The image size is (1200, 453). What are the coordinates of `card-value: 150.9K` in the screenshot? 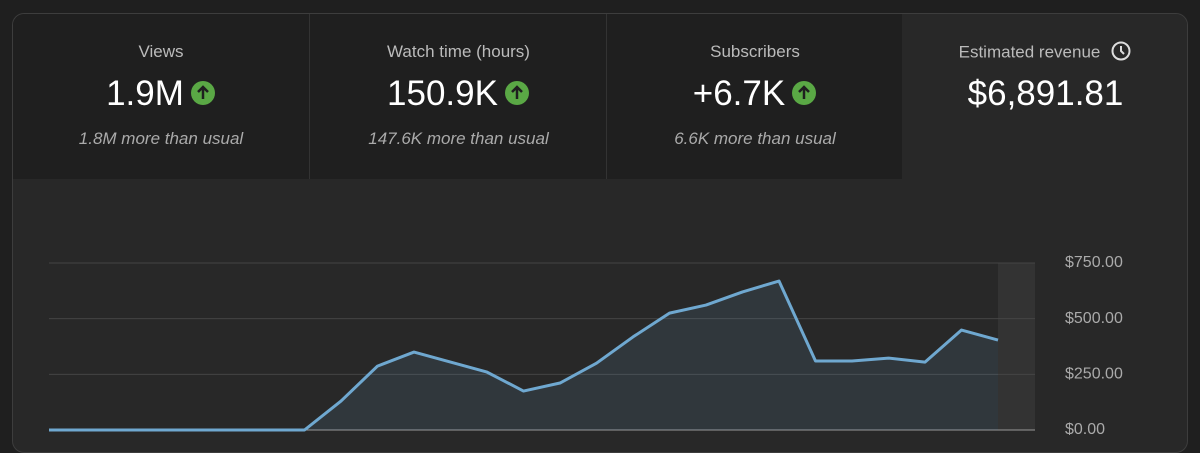 It's located at (458, 94).